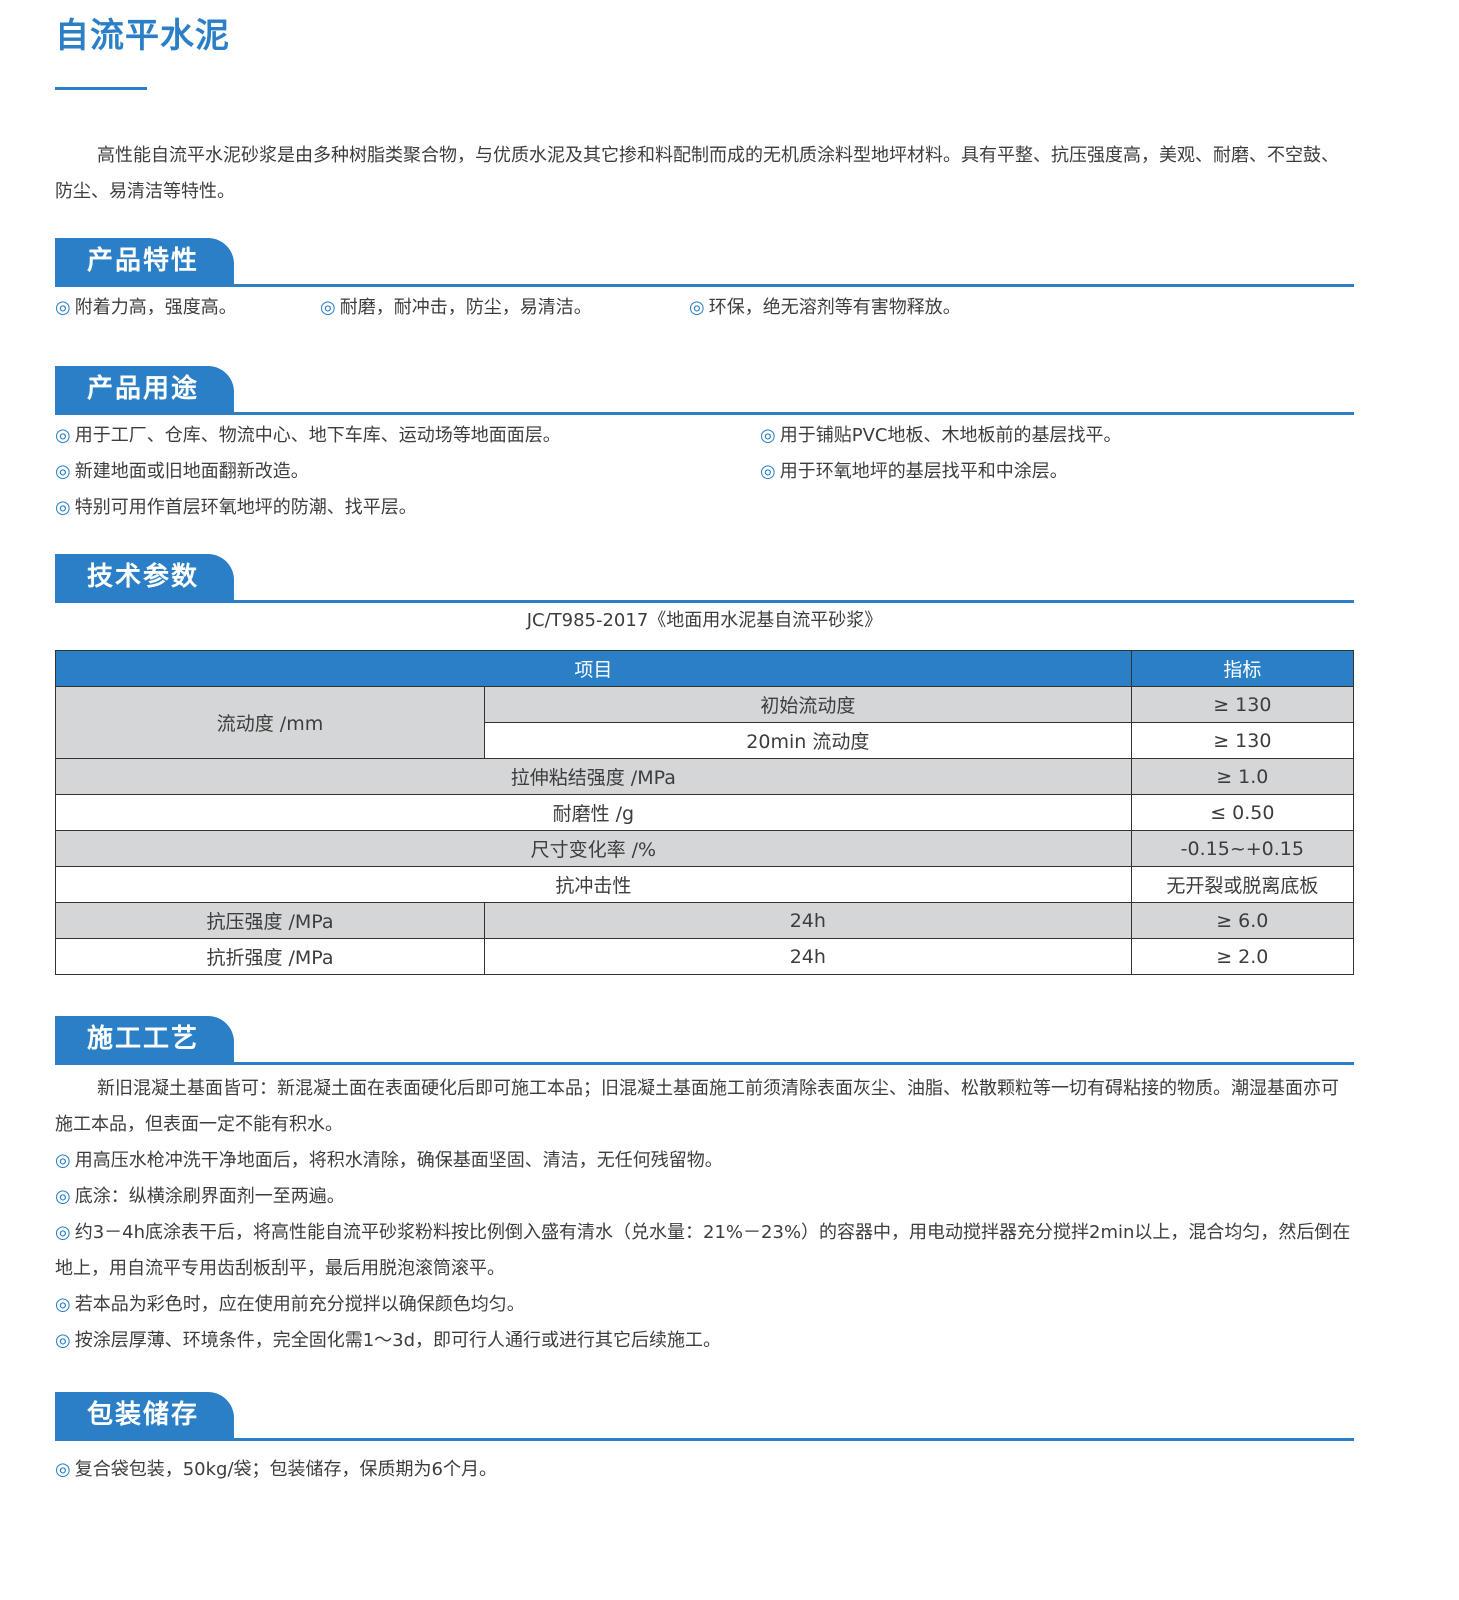 Image resolution: width=1459 pixels, height=1600 pixels. Describe the element at coordinates (704, 1415) in the screenshot. I see `section-header-storage: 包装储存` at that location.